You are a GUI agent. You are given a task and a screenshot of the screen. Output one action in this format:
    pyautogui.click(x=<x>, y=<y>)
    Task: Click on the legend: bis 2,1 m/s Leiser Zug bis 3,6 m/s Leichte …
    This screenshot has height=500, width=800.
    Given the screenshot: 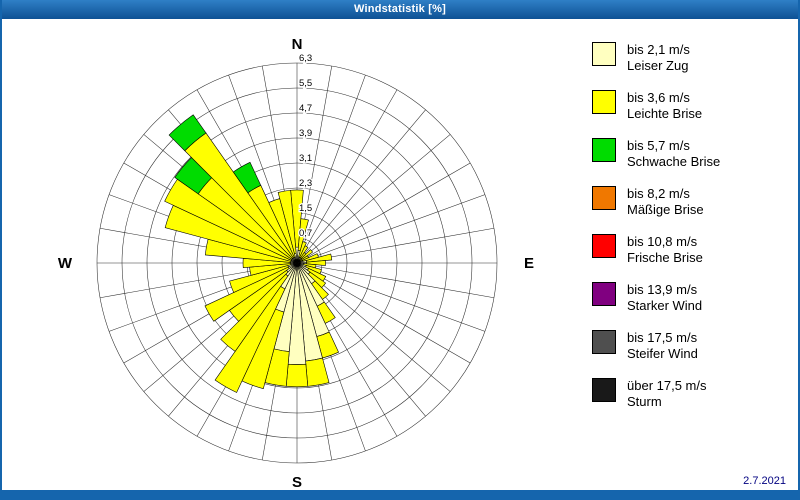 What is the action you would take?
    pyautogui.click(x=656, y=226)
    